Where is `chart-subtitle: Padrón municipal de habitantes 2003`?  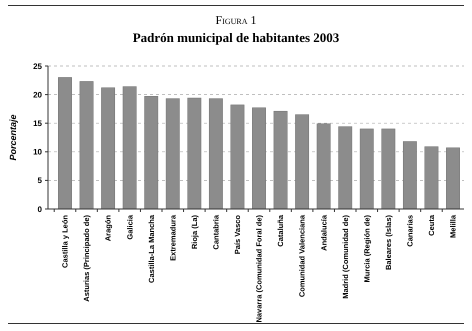 chart-subtitle: Padrón municipal de habitantes 2003 is located at coordinates (236, 37).